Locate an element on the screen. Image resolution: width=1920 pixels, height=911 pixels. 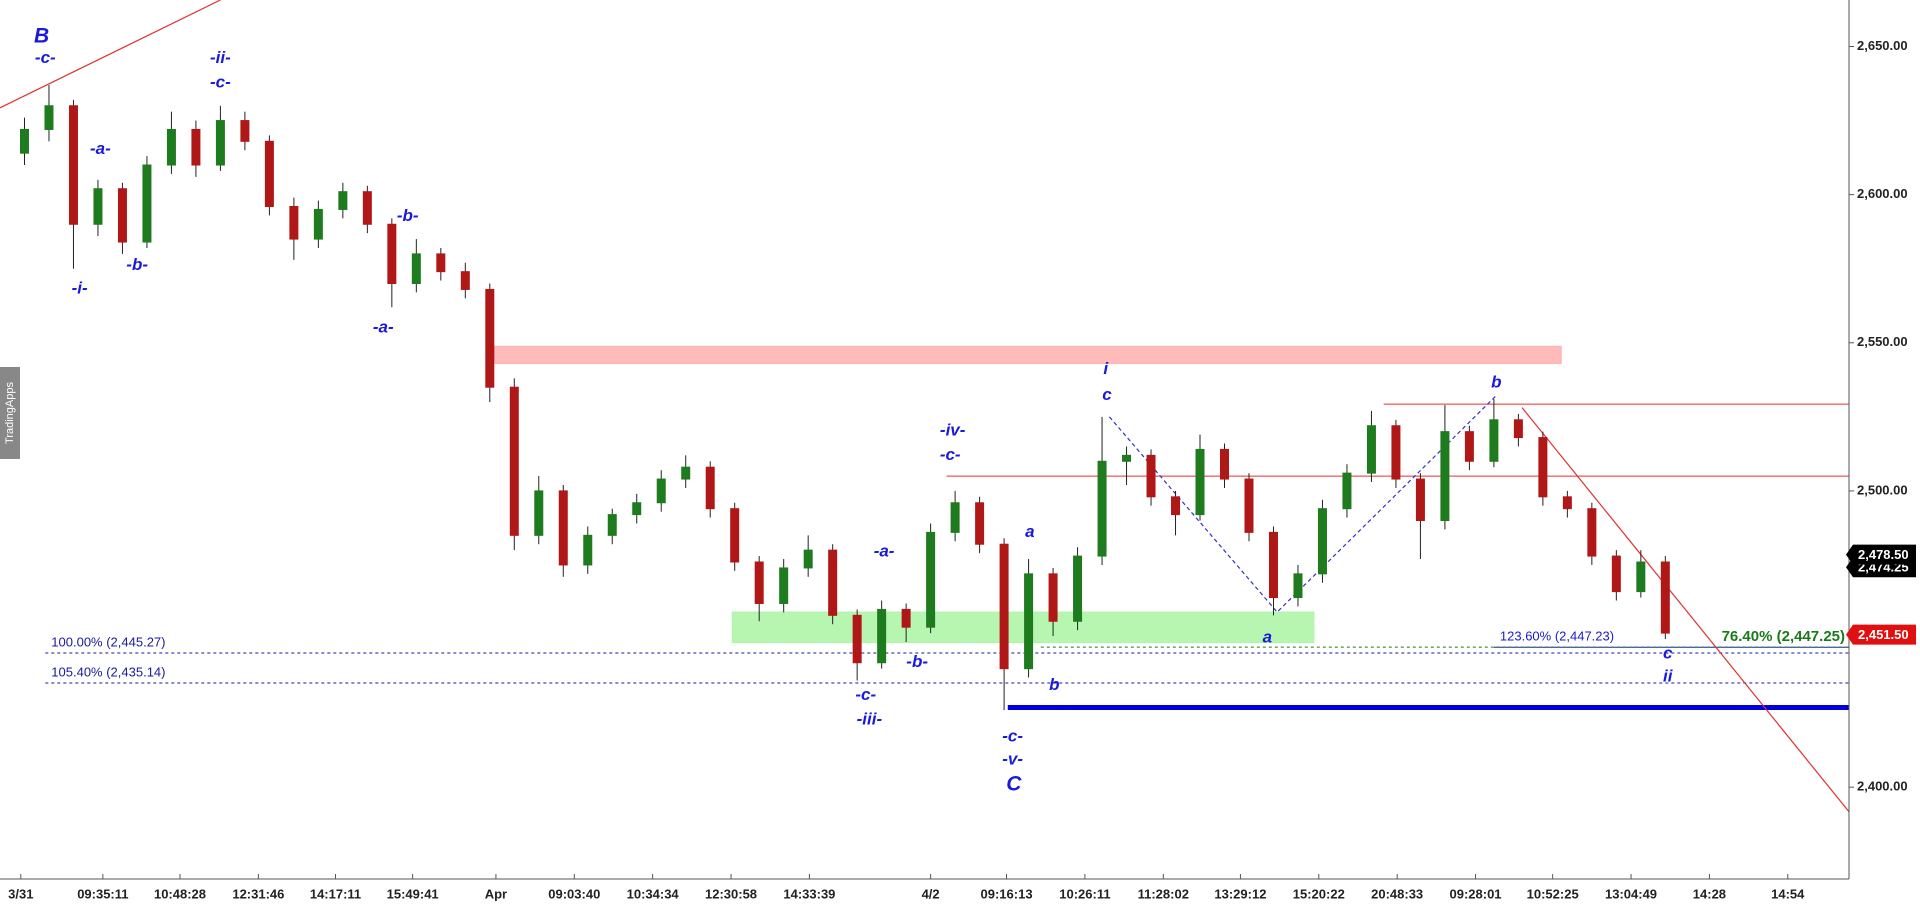
brand-label: TradingApps is located at coordinates (10, 413).